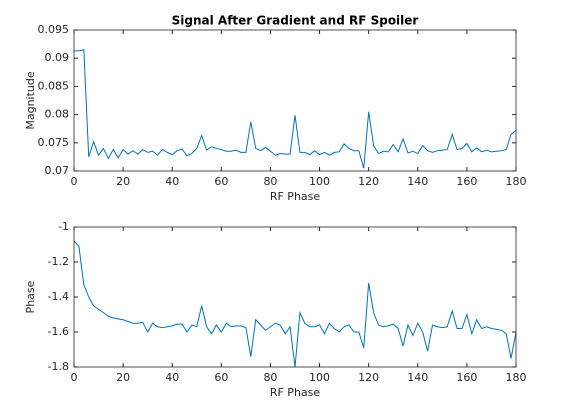 The image size is (570, 413). I want to click on y-tick-label: 0.09, so click(57, 57).